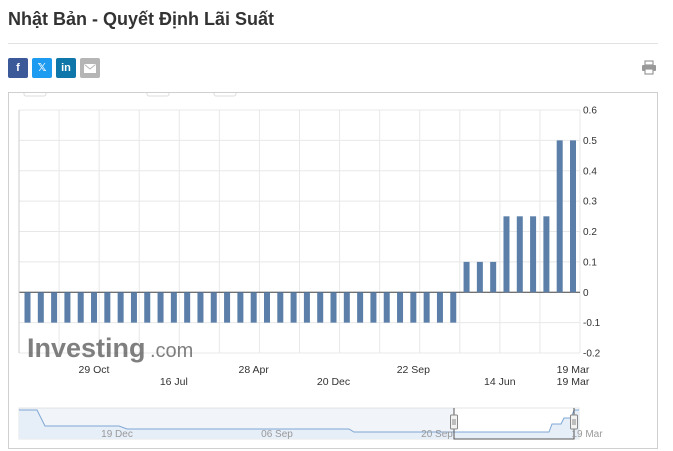 Image resolution: width=673 pixels, height=451 pixels. I want to click on linkedin-share-button: in, so click(66, 68).